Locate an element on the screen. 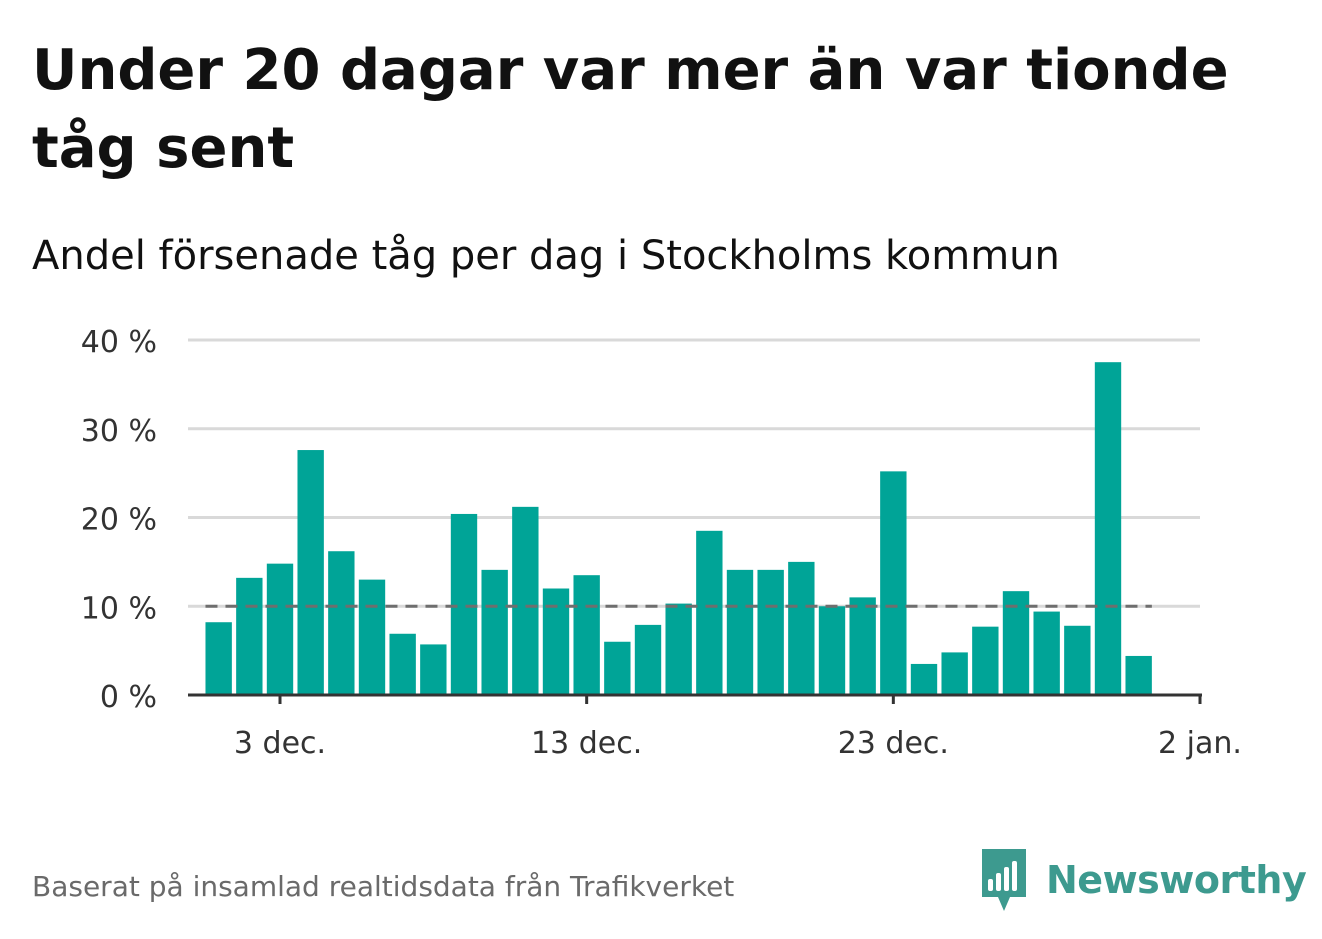 This screenshot has height=939, width=1322. x-tick-label: 23 dec. is located at coordinates (893, 743).